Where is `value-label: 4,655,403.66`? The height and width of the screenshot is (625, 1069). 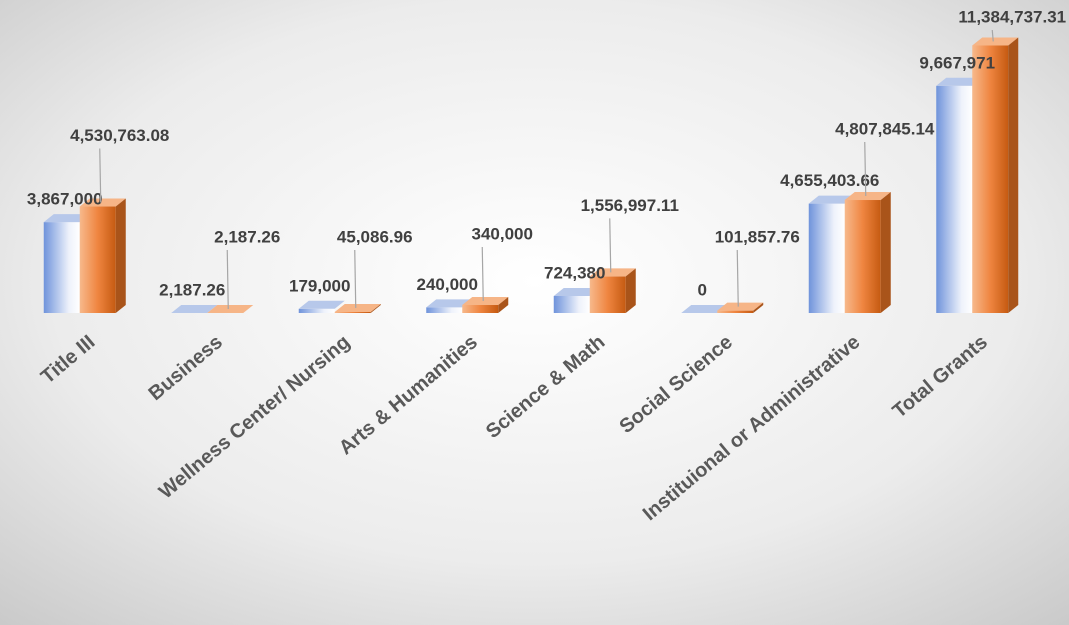 value-label: 4,655,403.66 is located at coordinates (829, 180).